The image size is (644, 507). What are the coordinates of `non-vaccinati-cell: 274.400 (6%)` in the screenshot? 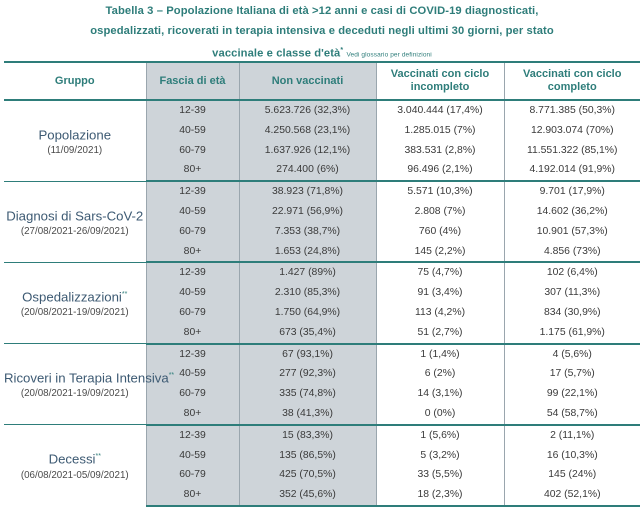 It's located at (307, 171).